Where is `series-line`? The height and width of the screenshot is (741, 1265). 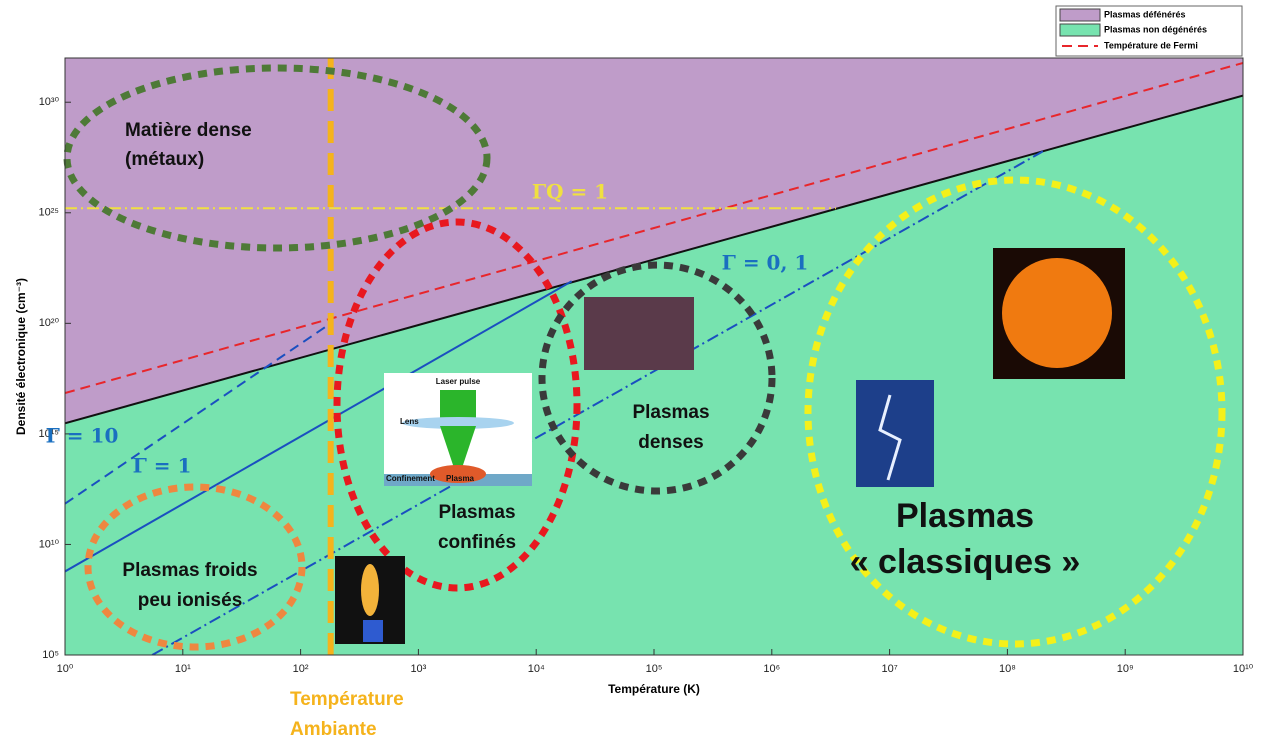
series-line is located at coordinates (198, 413).